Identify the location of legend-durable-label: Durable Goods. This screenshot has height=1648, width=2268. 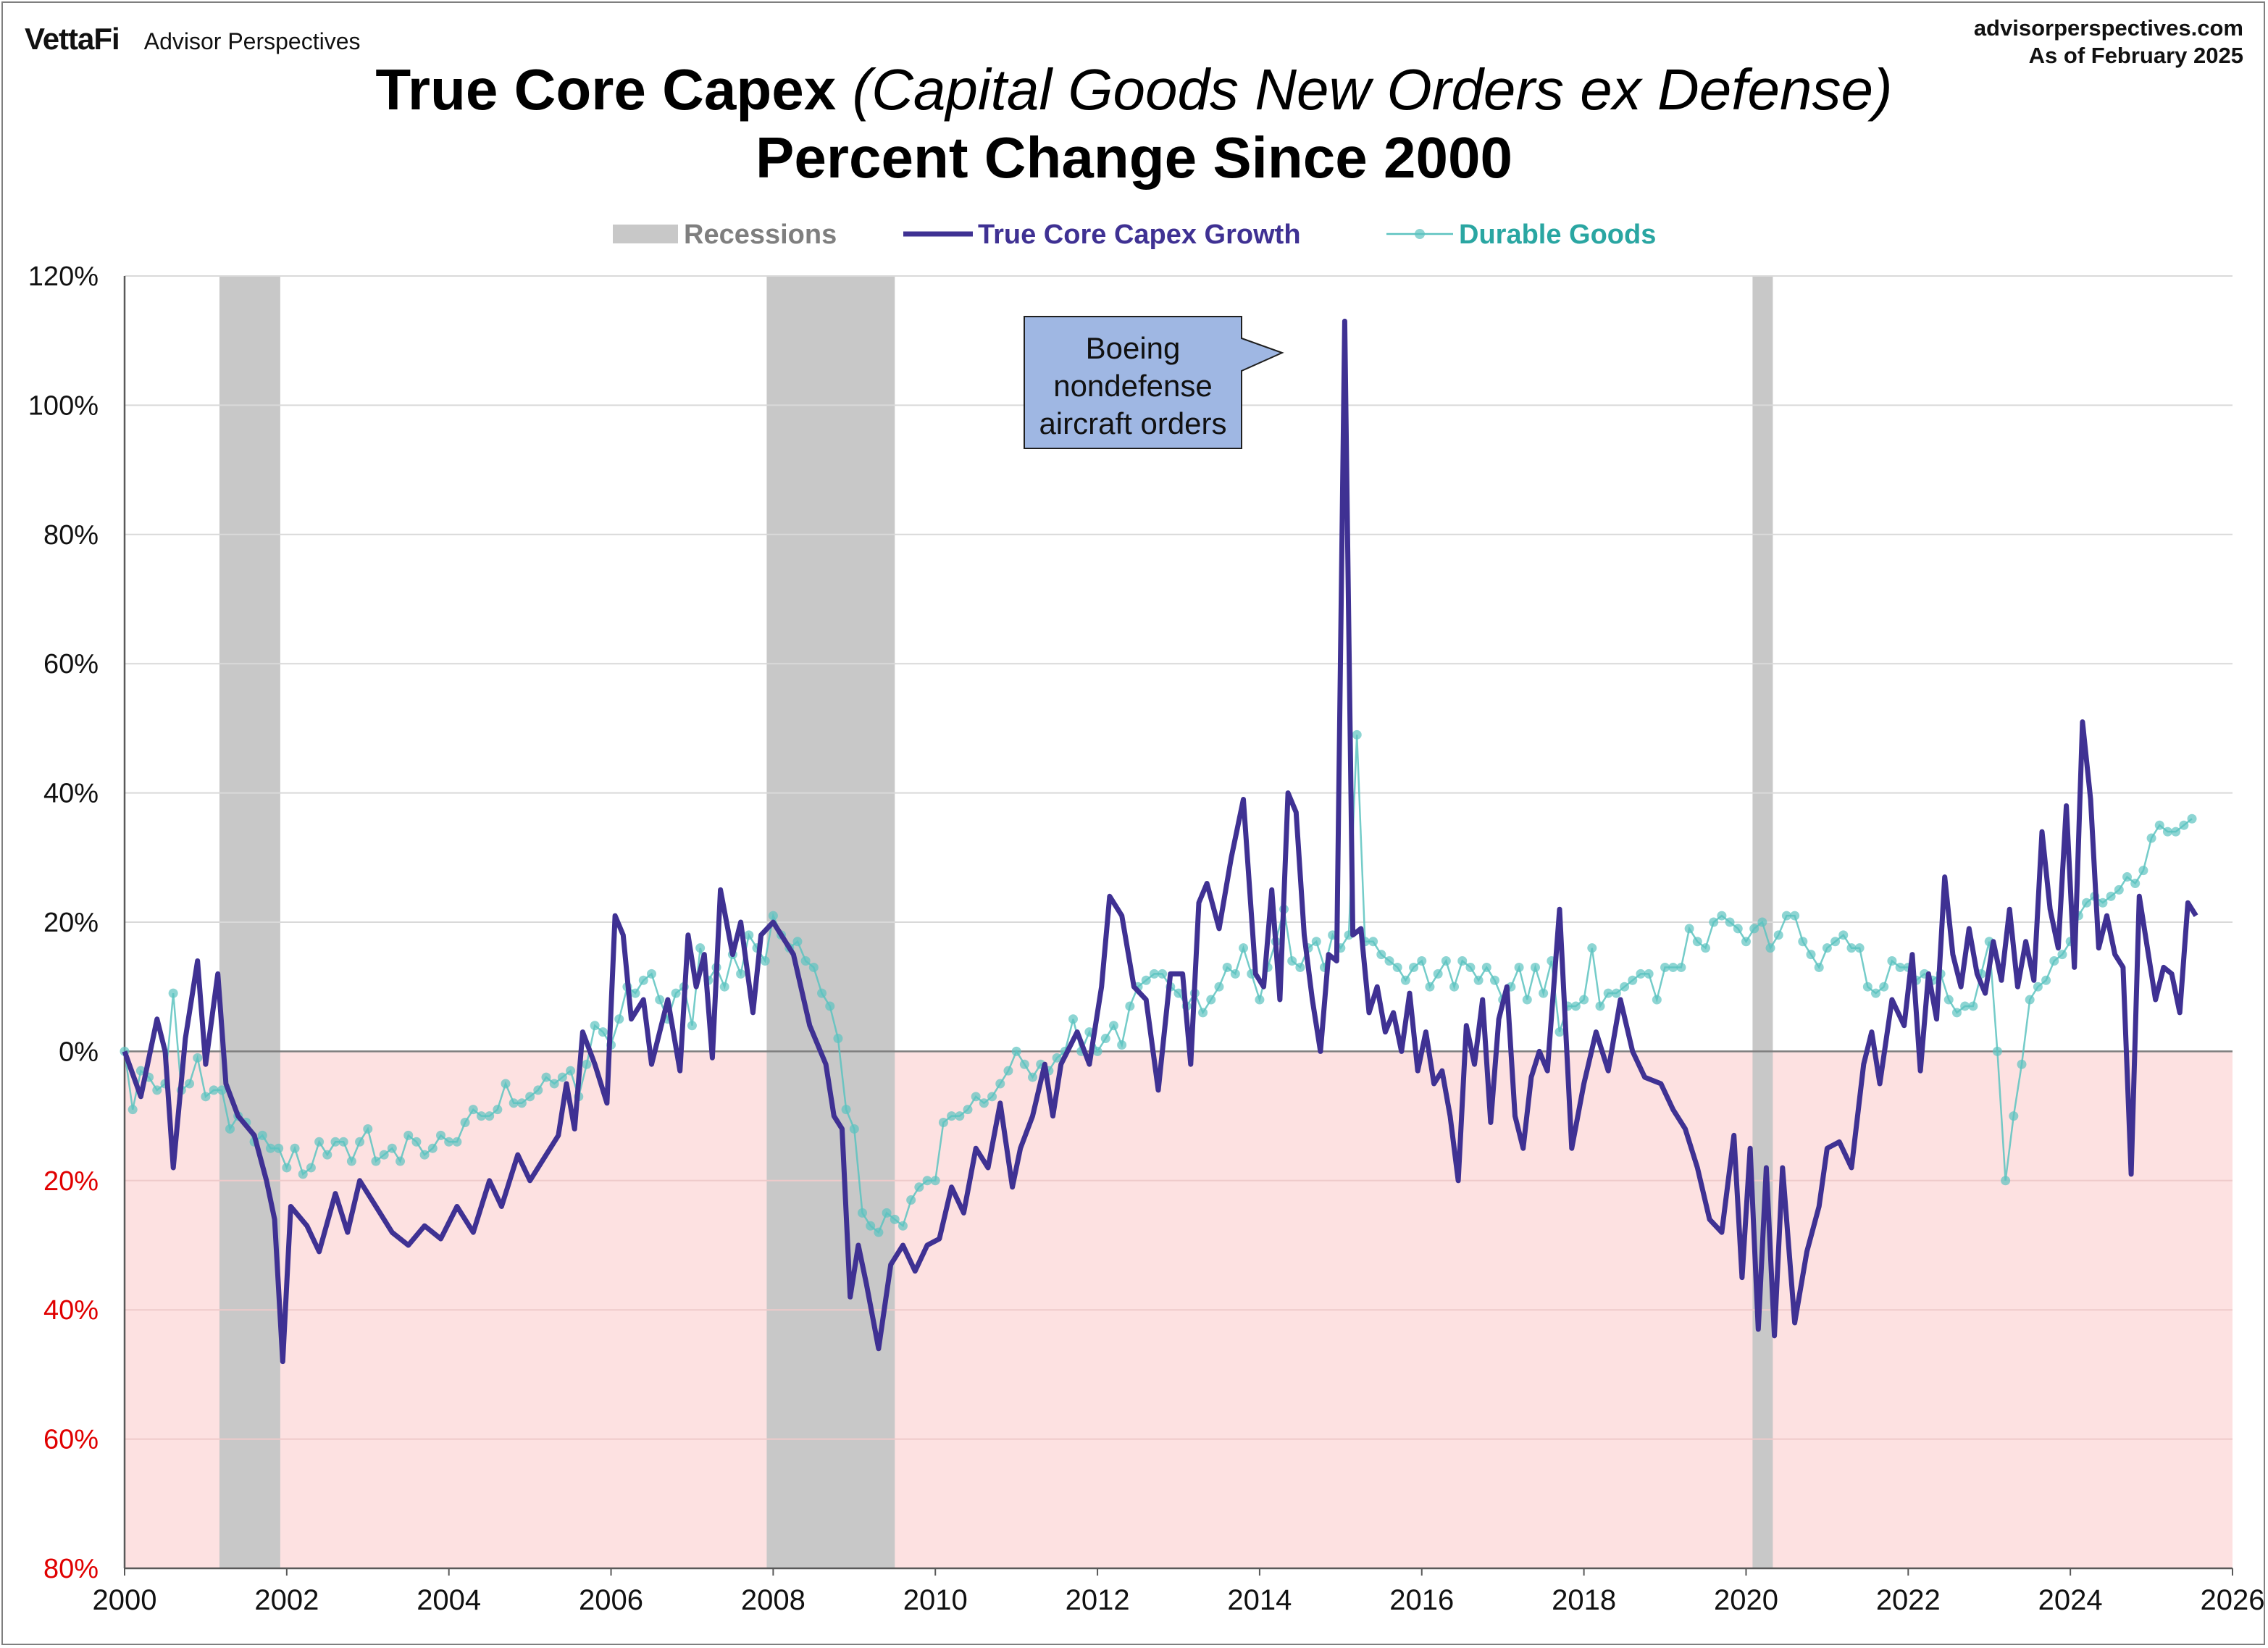
(1557, 234).